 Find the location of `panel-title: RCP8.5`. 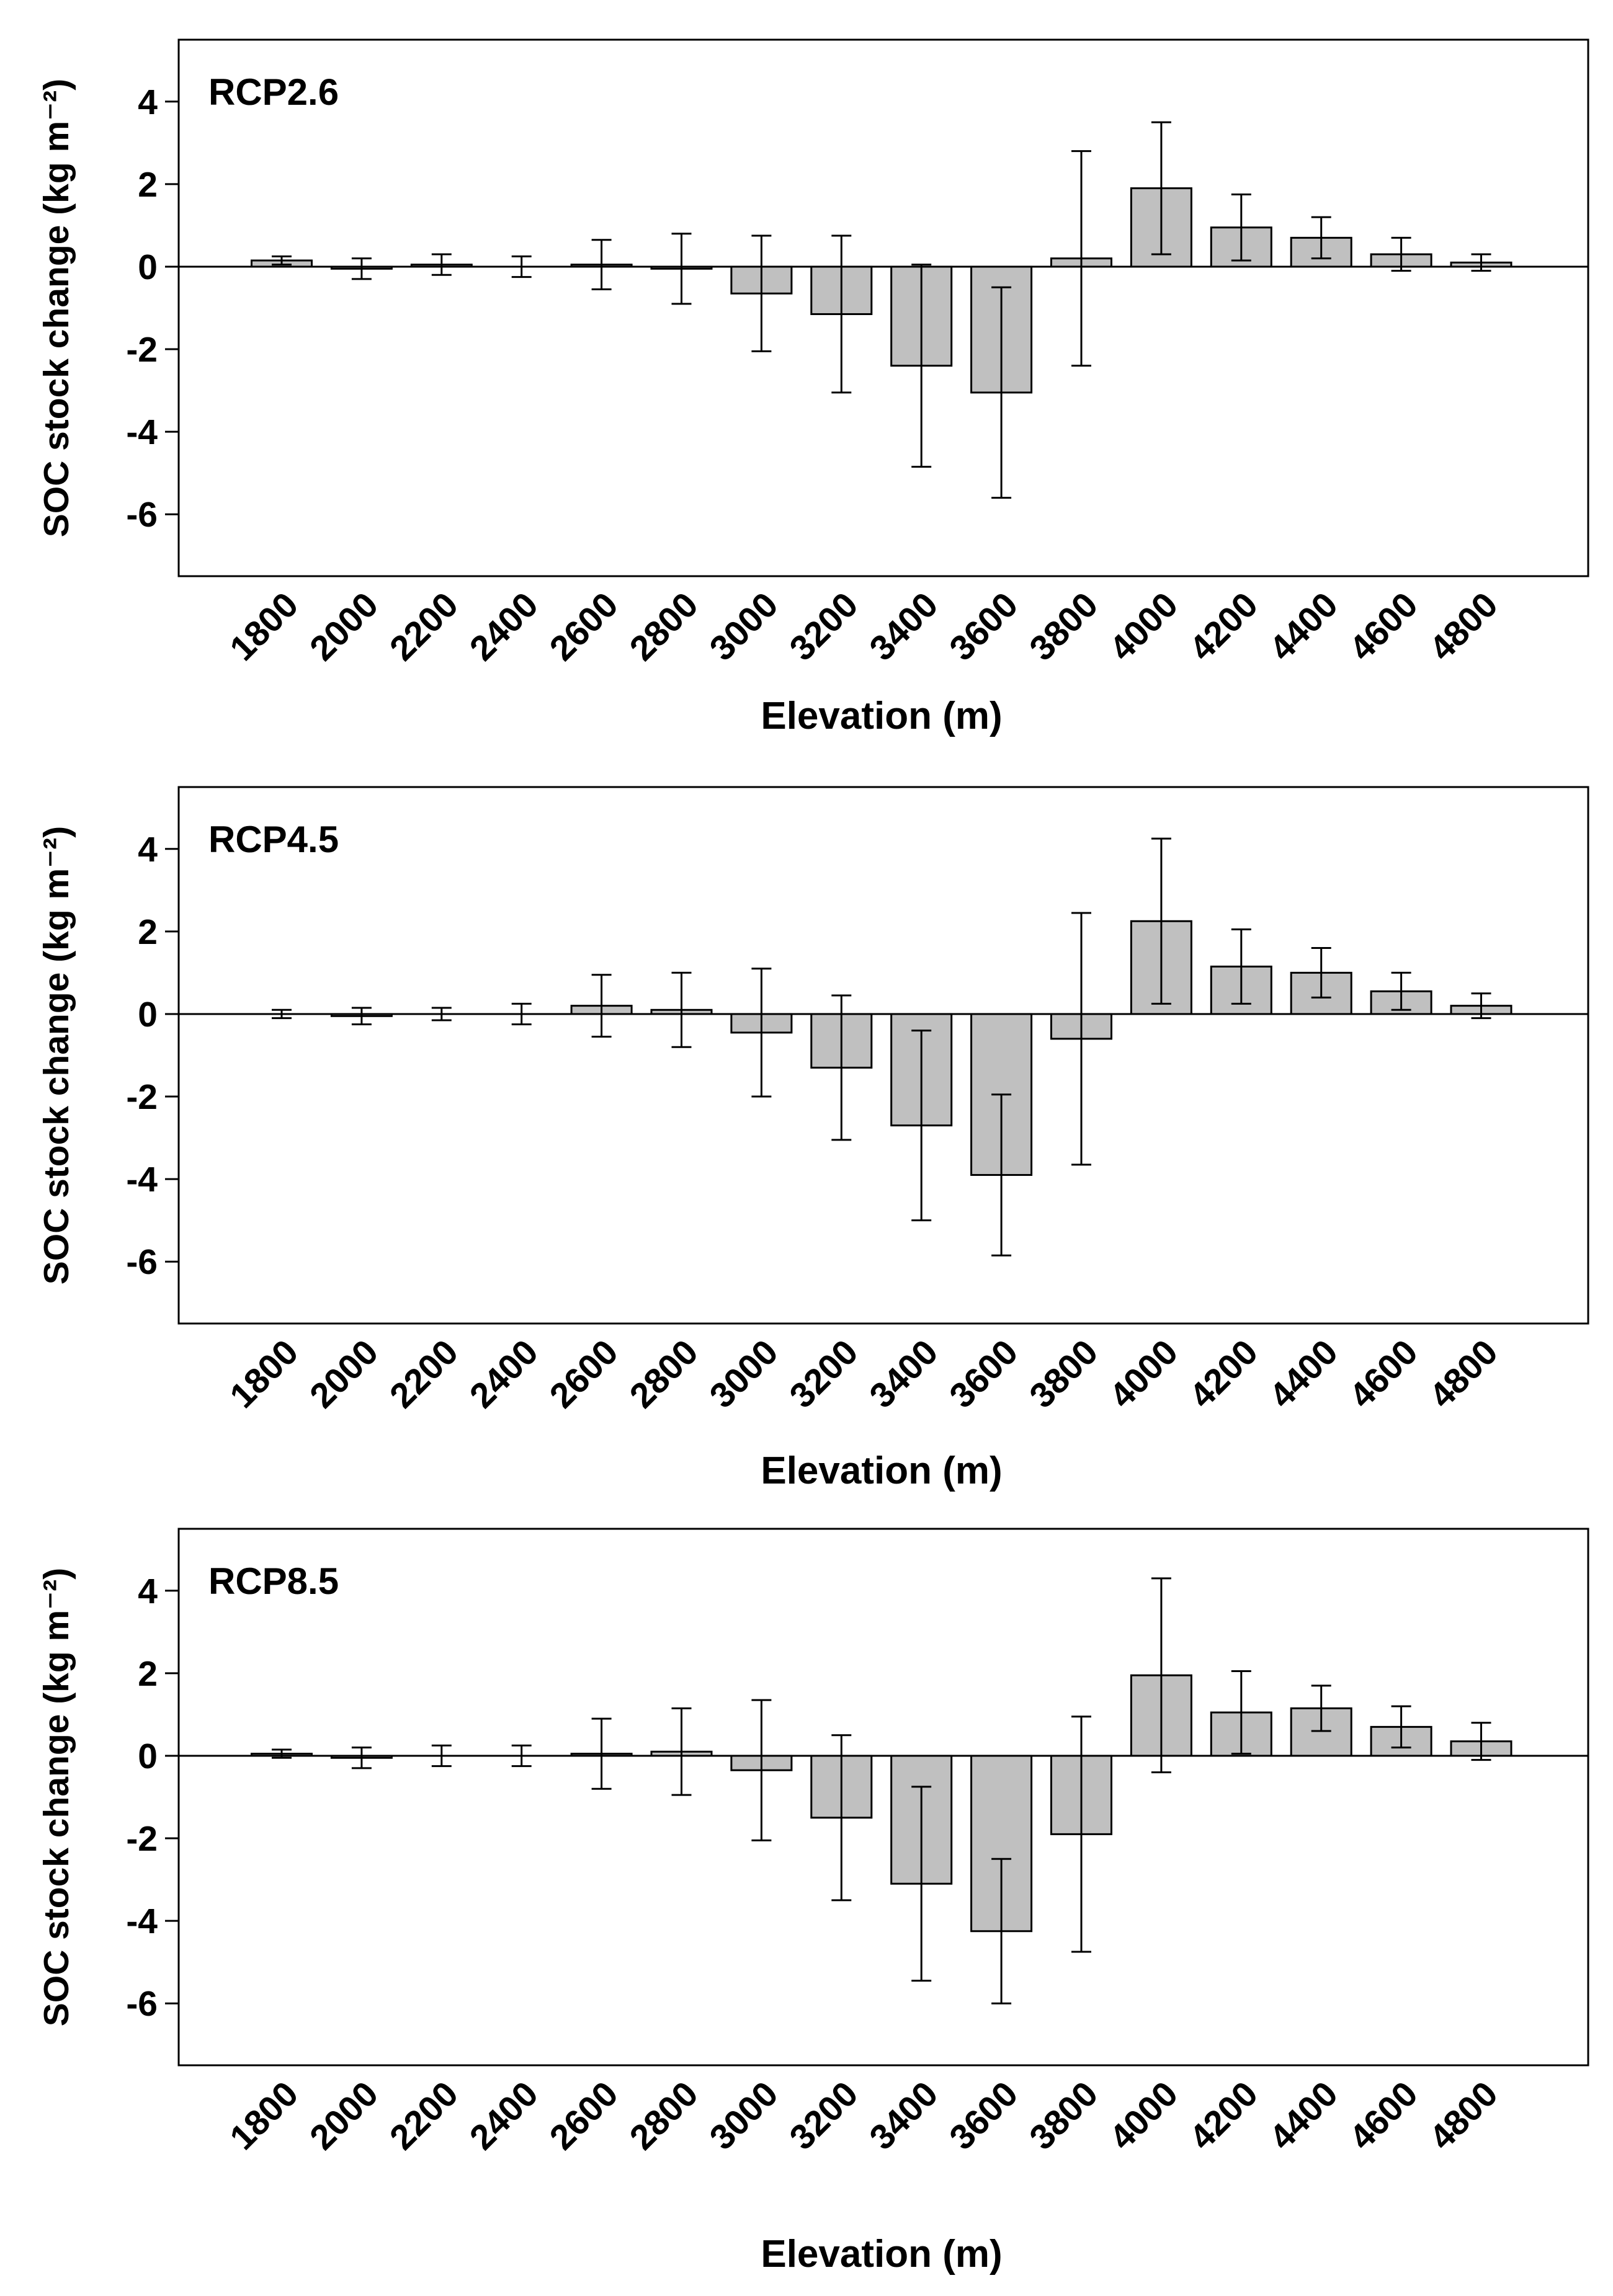

panel-title: RCP8.5 is located at coordinates (273, 1581).